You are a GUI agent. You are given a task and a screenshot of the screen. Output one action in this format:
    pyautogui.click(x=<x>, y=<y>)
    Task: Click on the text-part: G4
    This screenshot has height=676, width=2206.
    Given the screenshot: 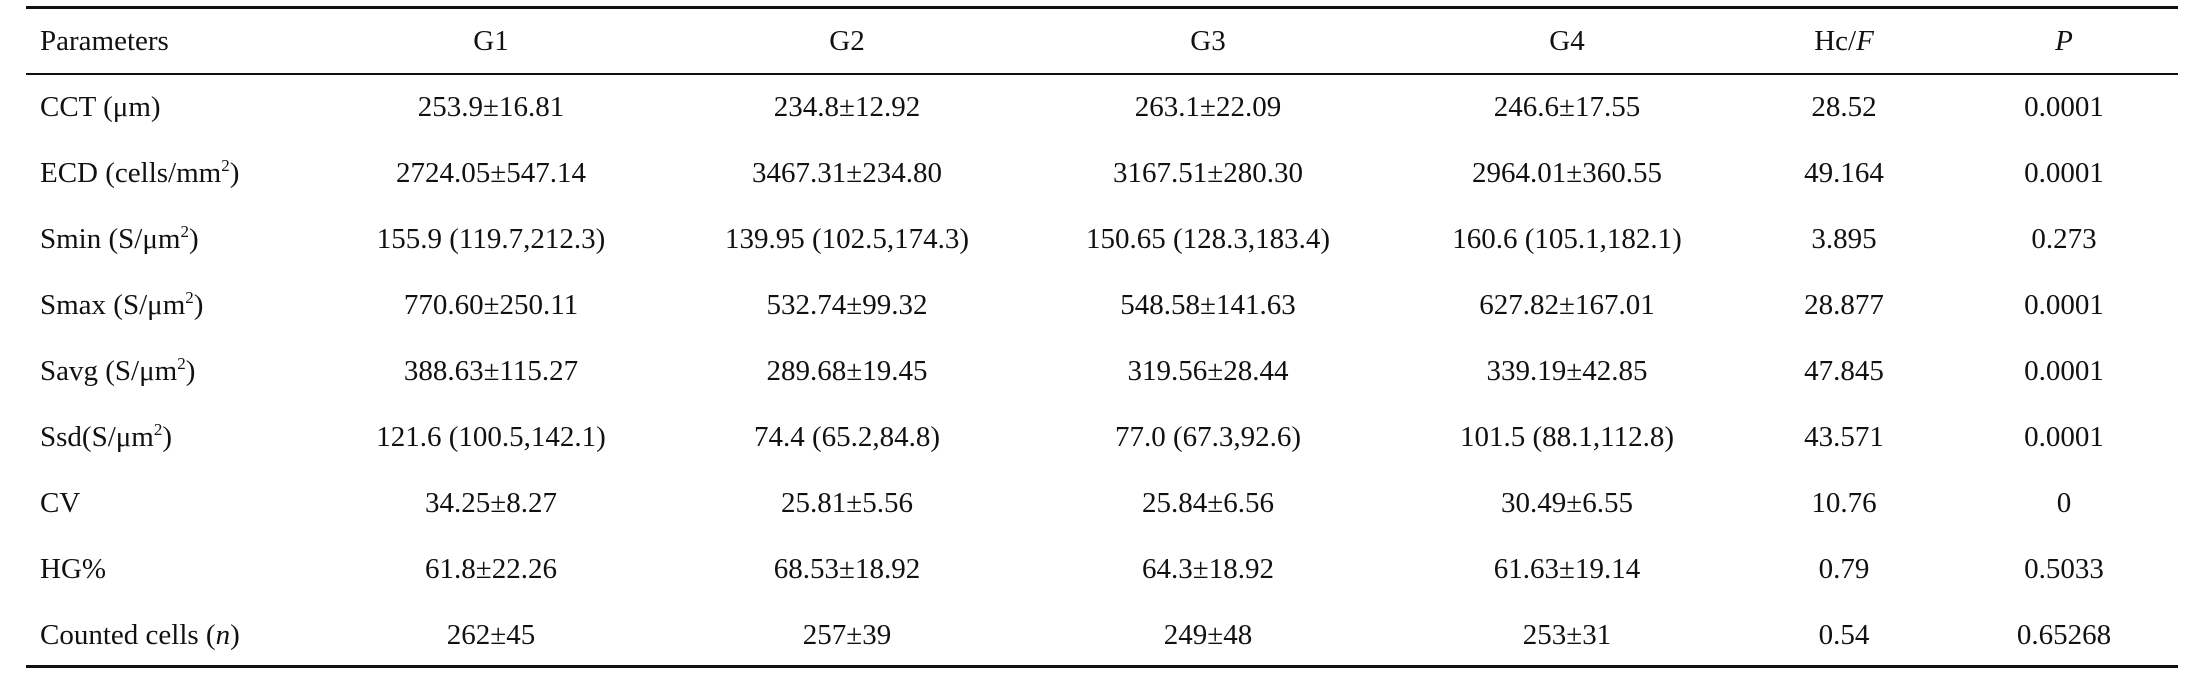 What is the action you would take?
    pyautogui.click(x=1567, y=41)
    